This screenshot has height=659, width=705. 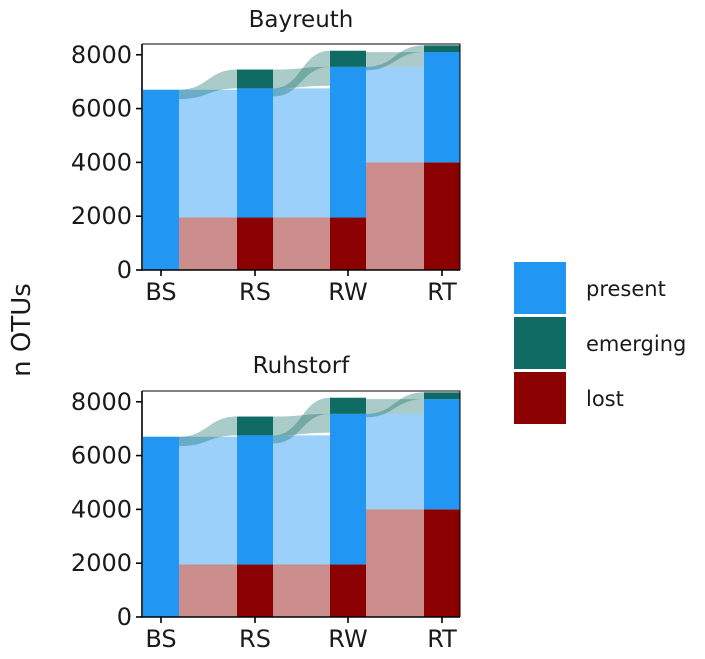 What do you see at coordinates (636, 344) in the screenshot?
I see `legend-label-emerging: emerging` at bounding box center [636, 344].